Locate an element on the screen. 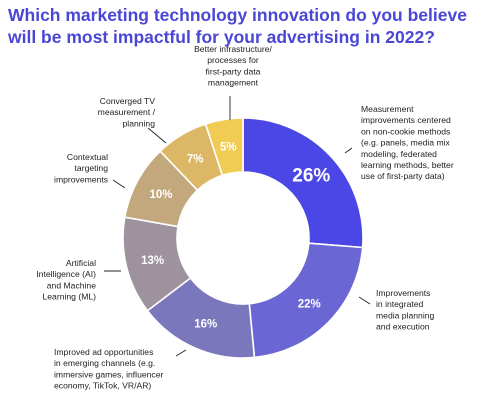  value-label-7: 5% is located at coordinates (228, 147).